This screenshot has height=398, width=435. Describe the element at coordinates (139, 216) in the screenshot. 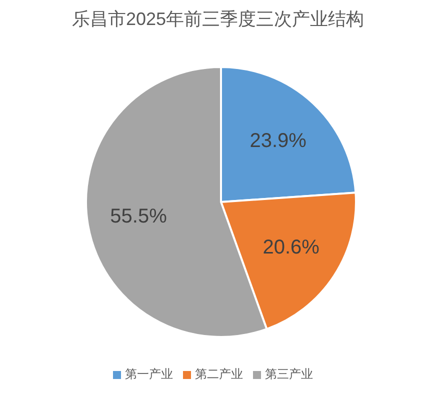

I see `data-label: 55.5%` at that location.